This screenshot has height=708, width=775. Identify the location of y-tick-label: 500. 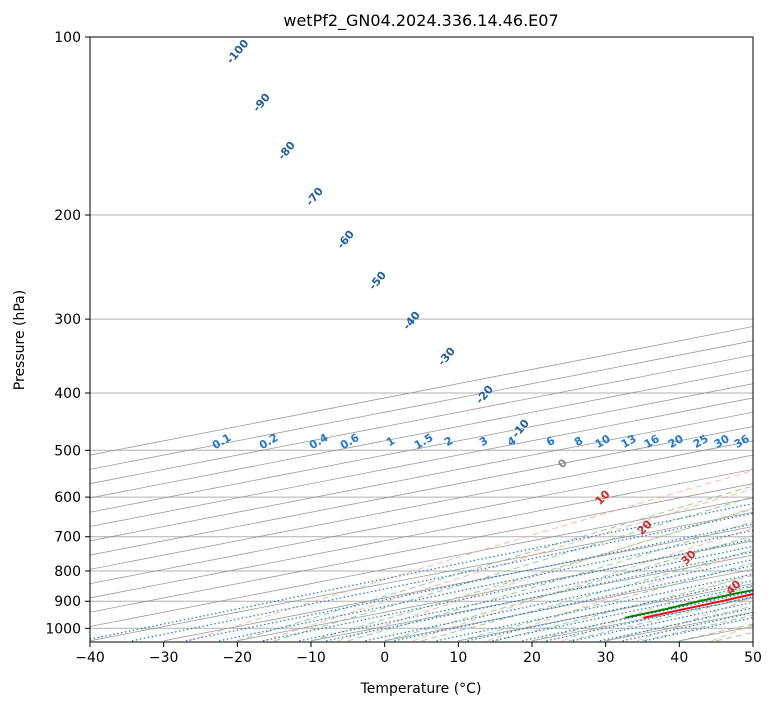
(67, 451).